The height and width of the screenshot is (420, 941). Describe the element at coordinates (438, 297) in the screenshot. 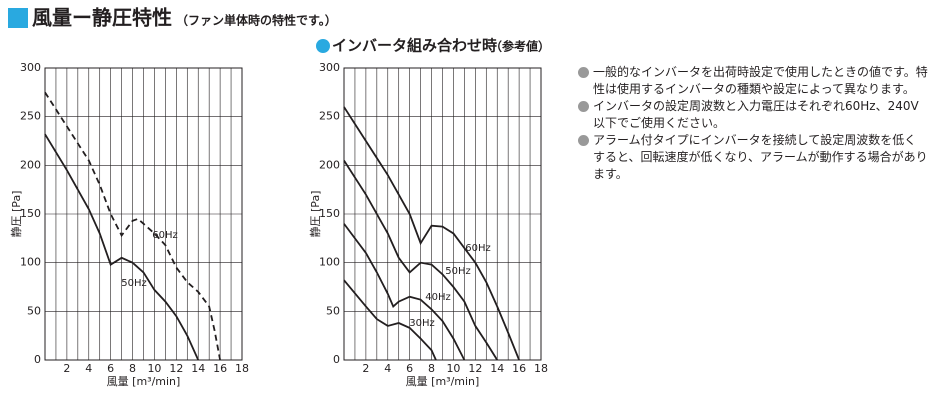

I see `series-label: 40Hz` at that location.